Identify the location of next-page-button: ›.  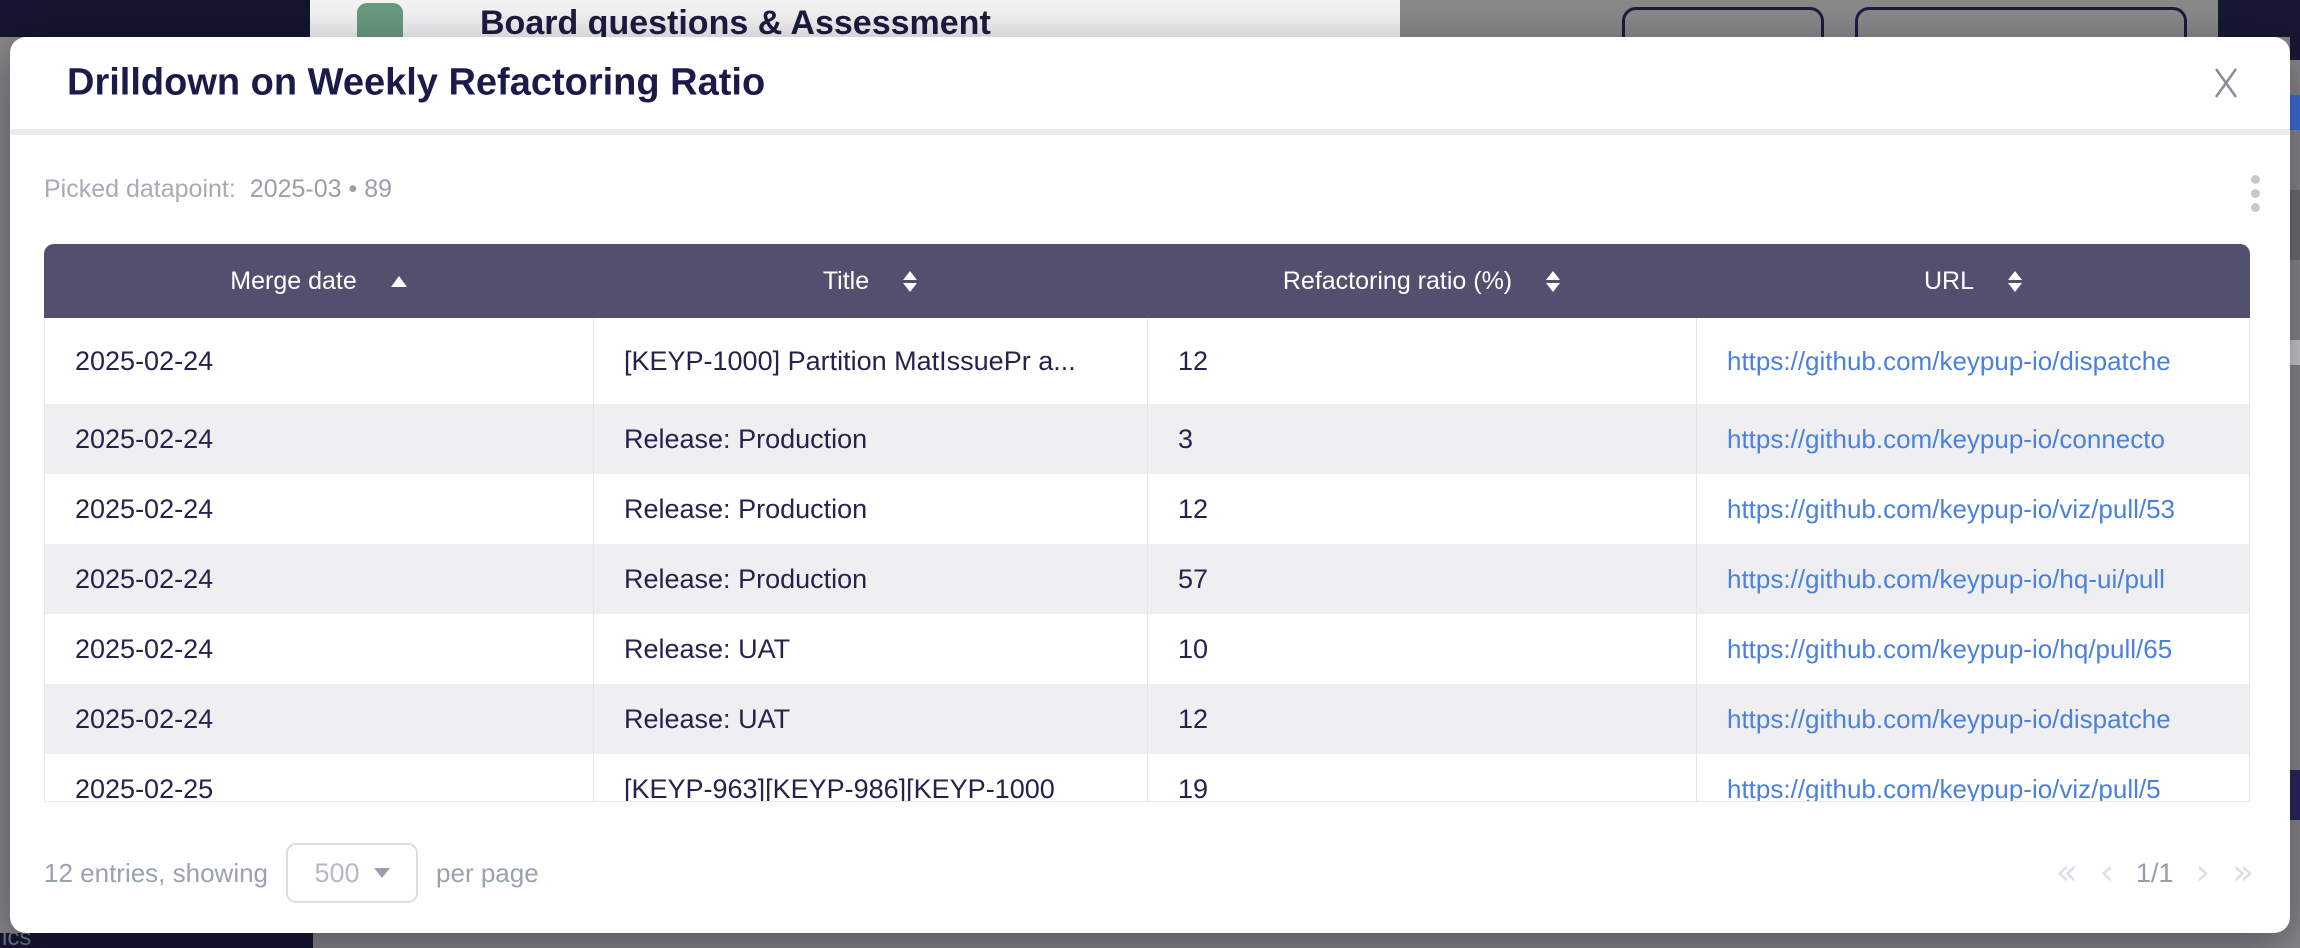
(2202, 872).